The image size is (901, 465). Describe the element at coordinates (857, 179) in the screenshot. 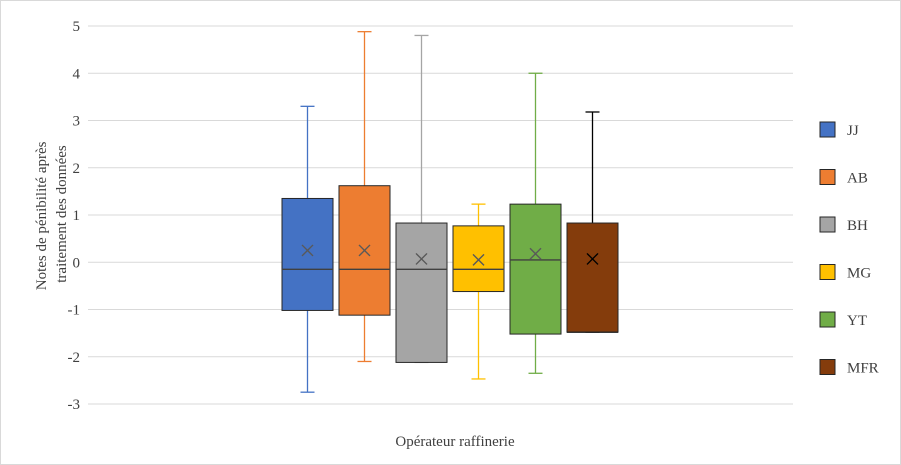

I see `legend-label: AB` at that location.